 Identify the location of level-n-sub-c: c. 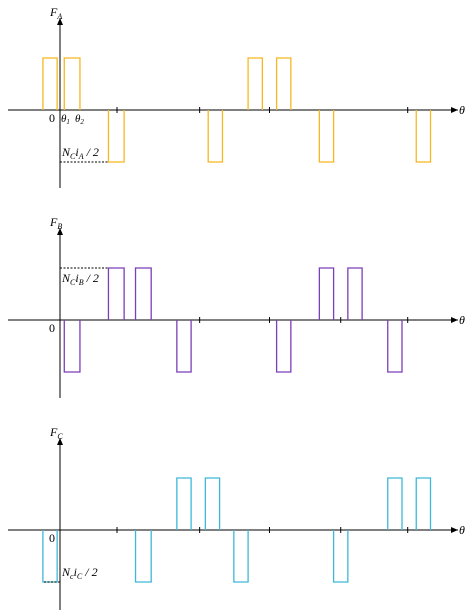
(72, 576).